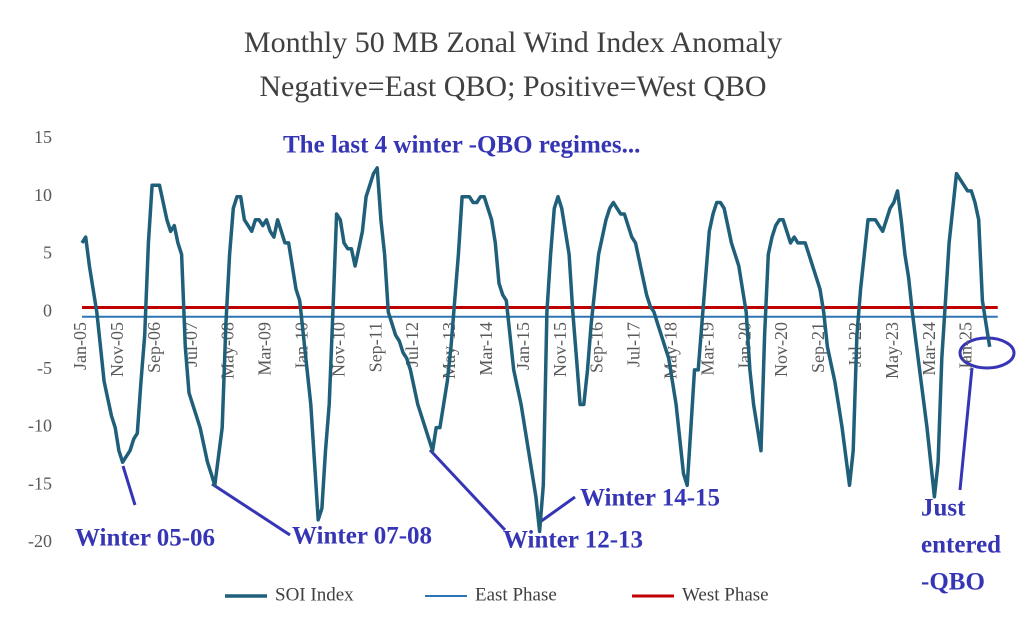 This screenshot has height=634, width=1028. What do you see at coordinates (117, 349) in the screenshot?
I see `x-tick-label: Nov-05` at bounding box center [117, 349].